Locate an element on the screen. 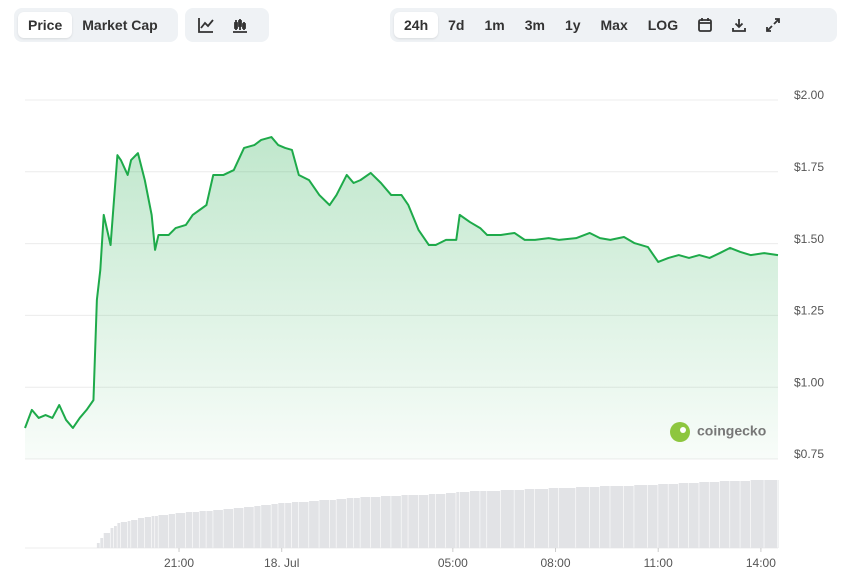 This screenshot has width=846, height=585. range-toggle: 24h 7d 1m 3m 1y Max LOG is located at coordinates (613, 25).